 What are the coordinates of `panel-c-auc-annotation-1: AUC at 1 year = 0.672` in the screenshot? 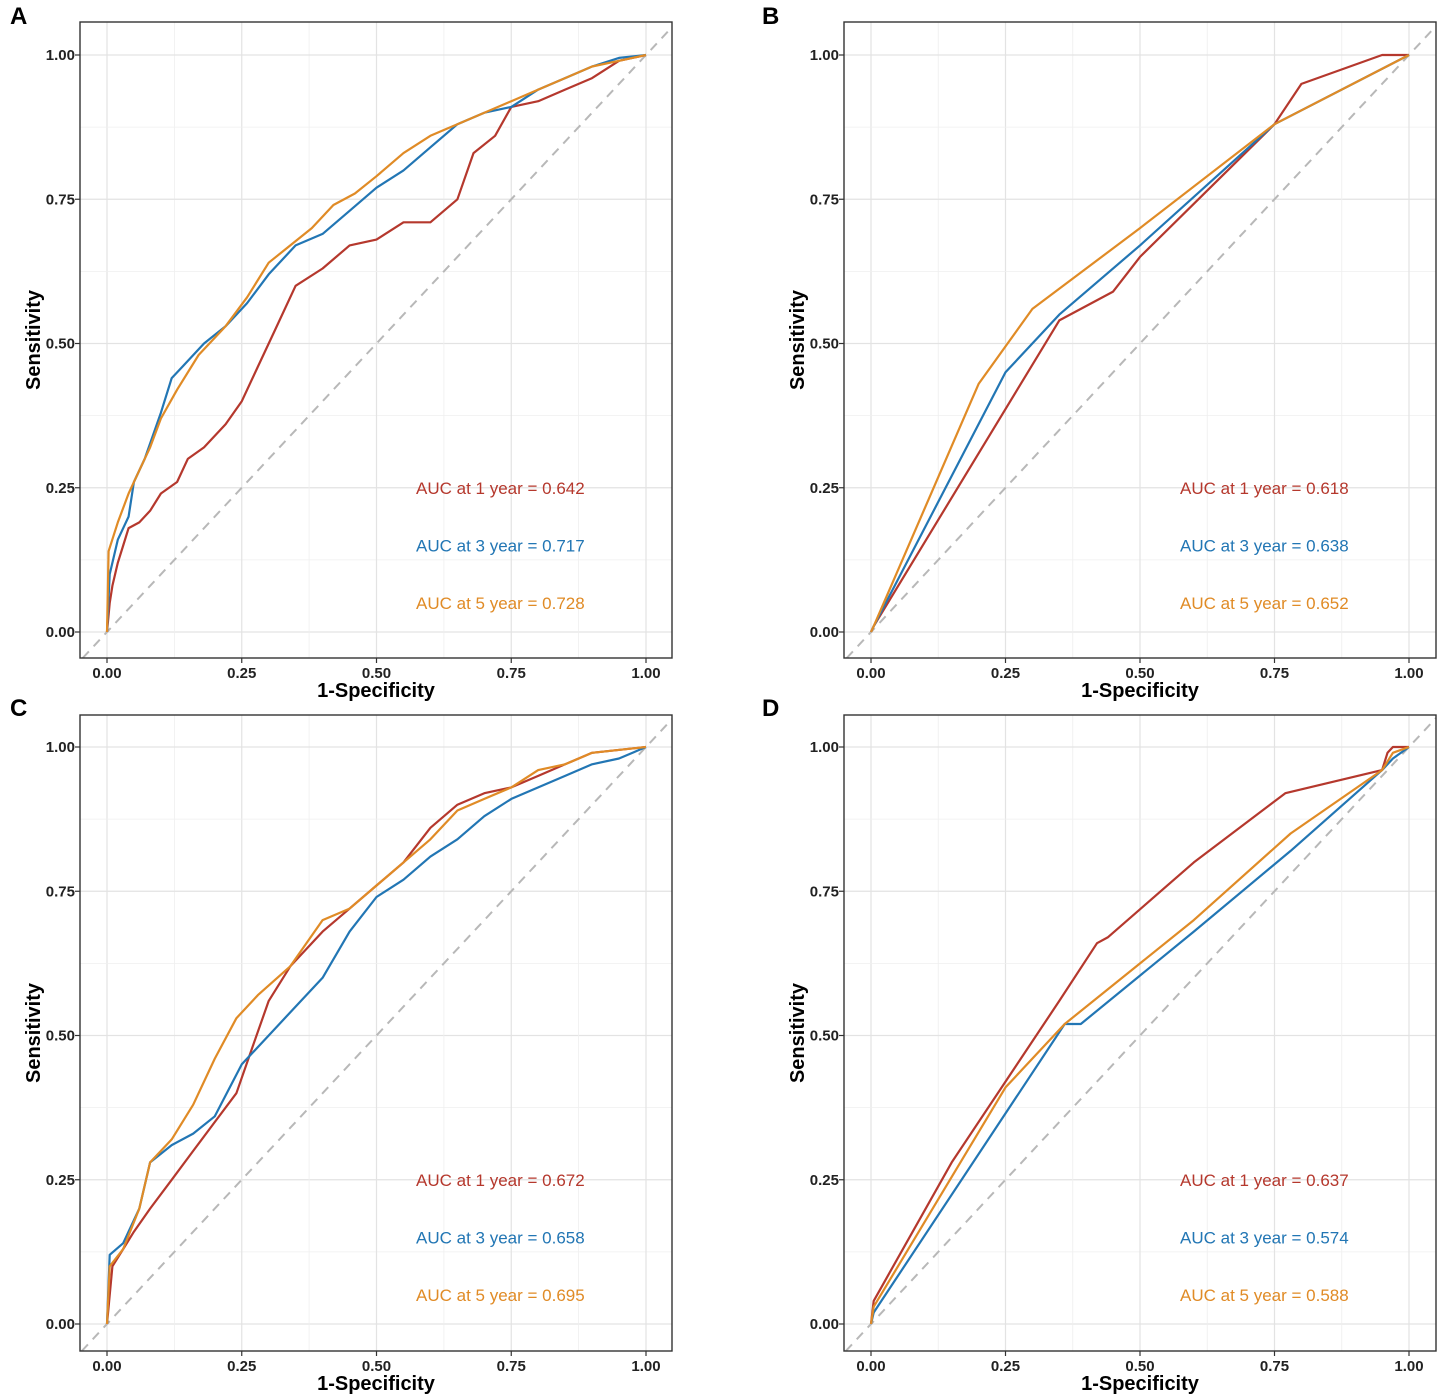 It's located at (500, 1180).